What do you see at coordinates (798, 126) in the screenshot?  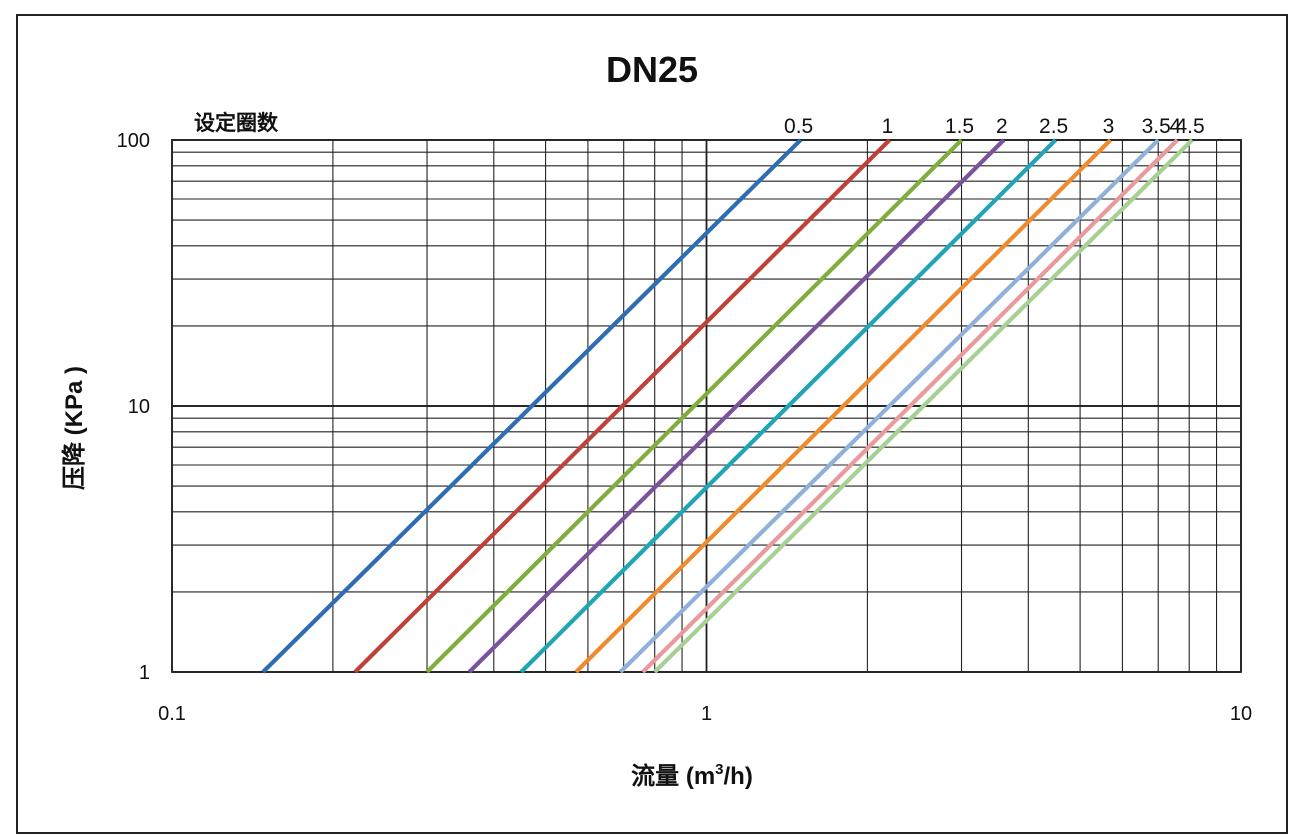 I see `legend-label-0.5: 0.5` at bounding box center [798, 126].